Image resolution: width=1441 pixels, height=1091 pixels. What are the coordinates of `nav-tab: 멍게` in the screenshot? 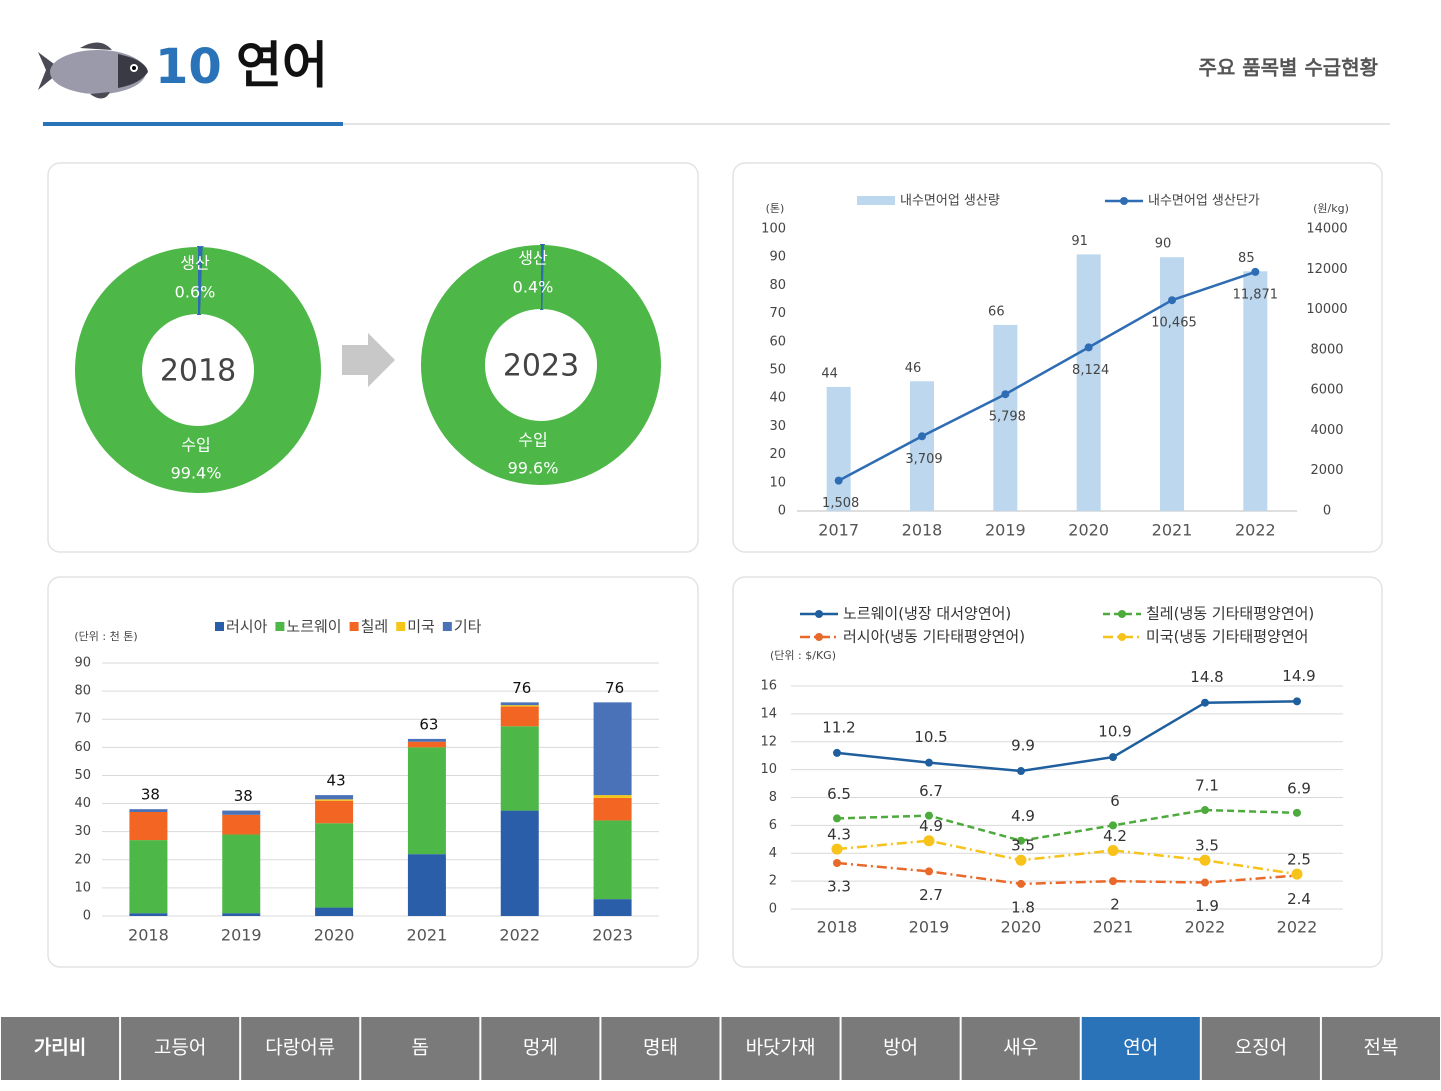 It's located at (540, 1048).